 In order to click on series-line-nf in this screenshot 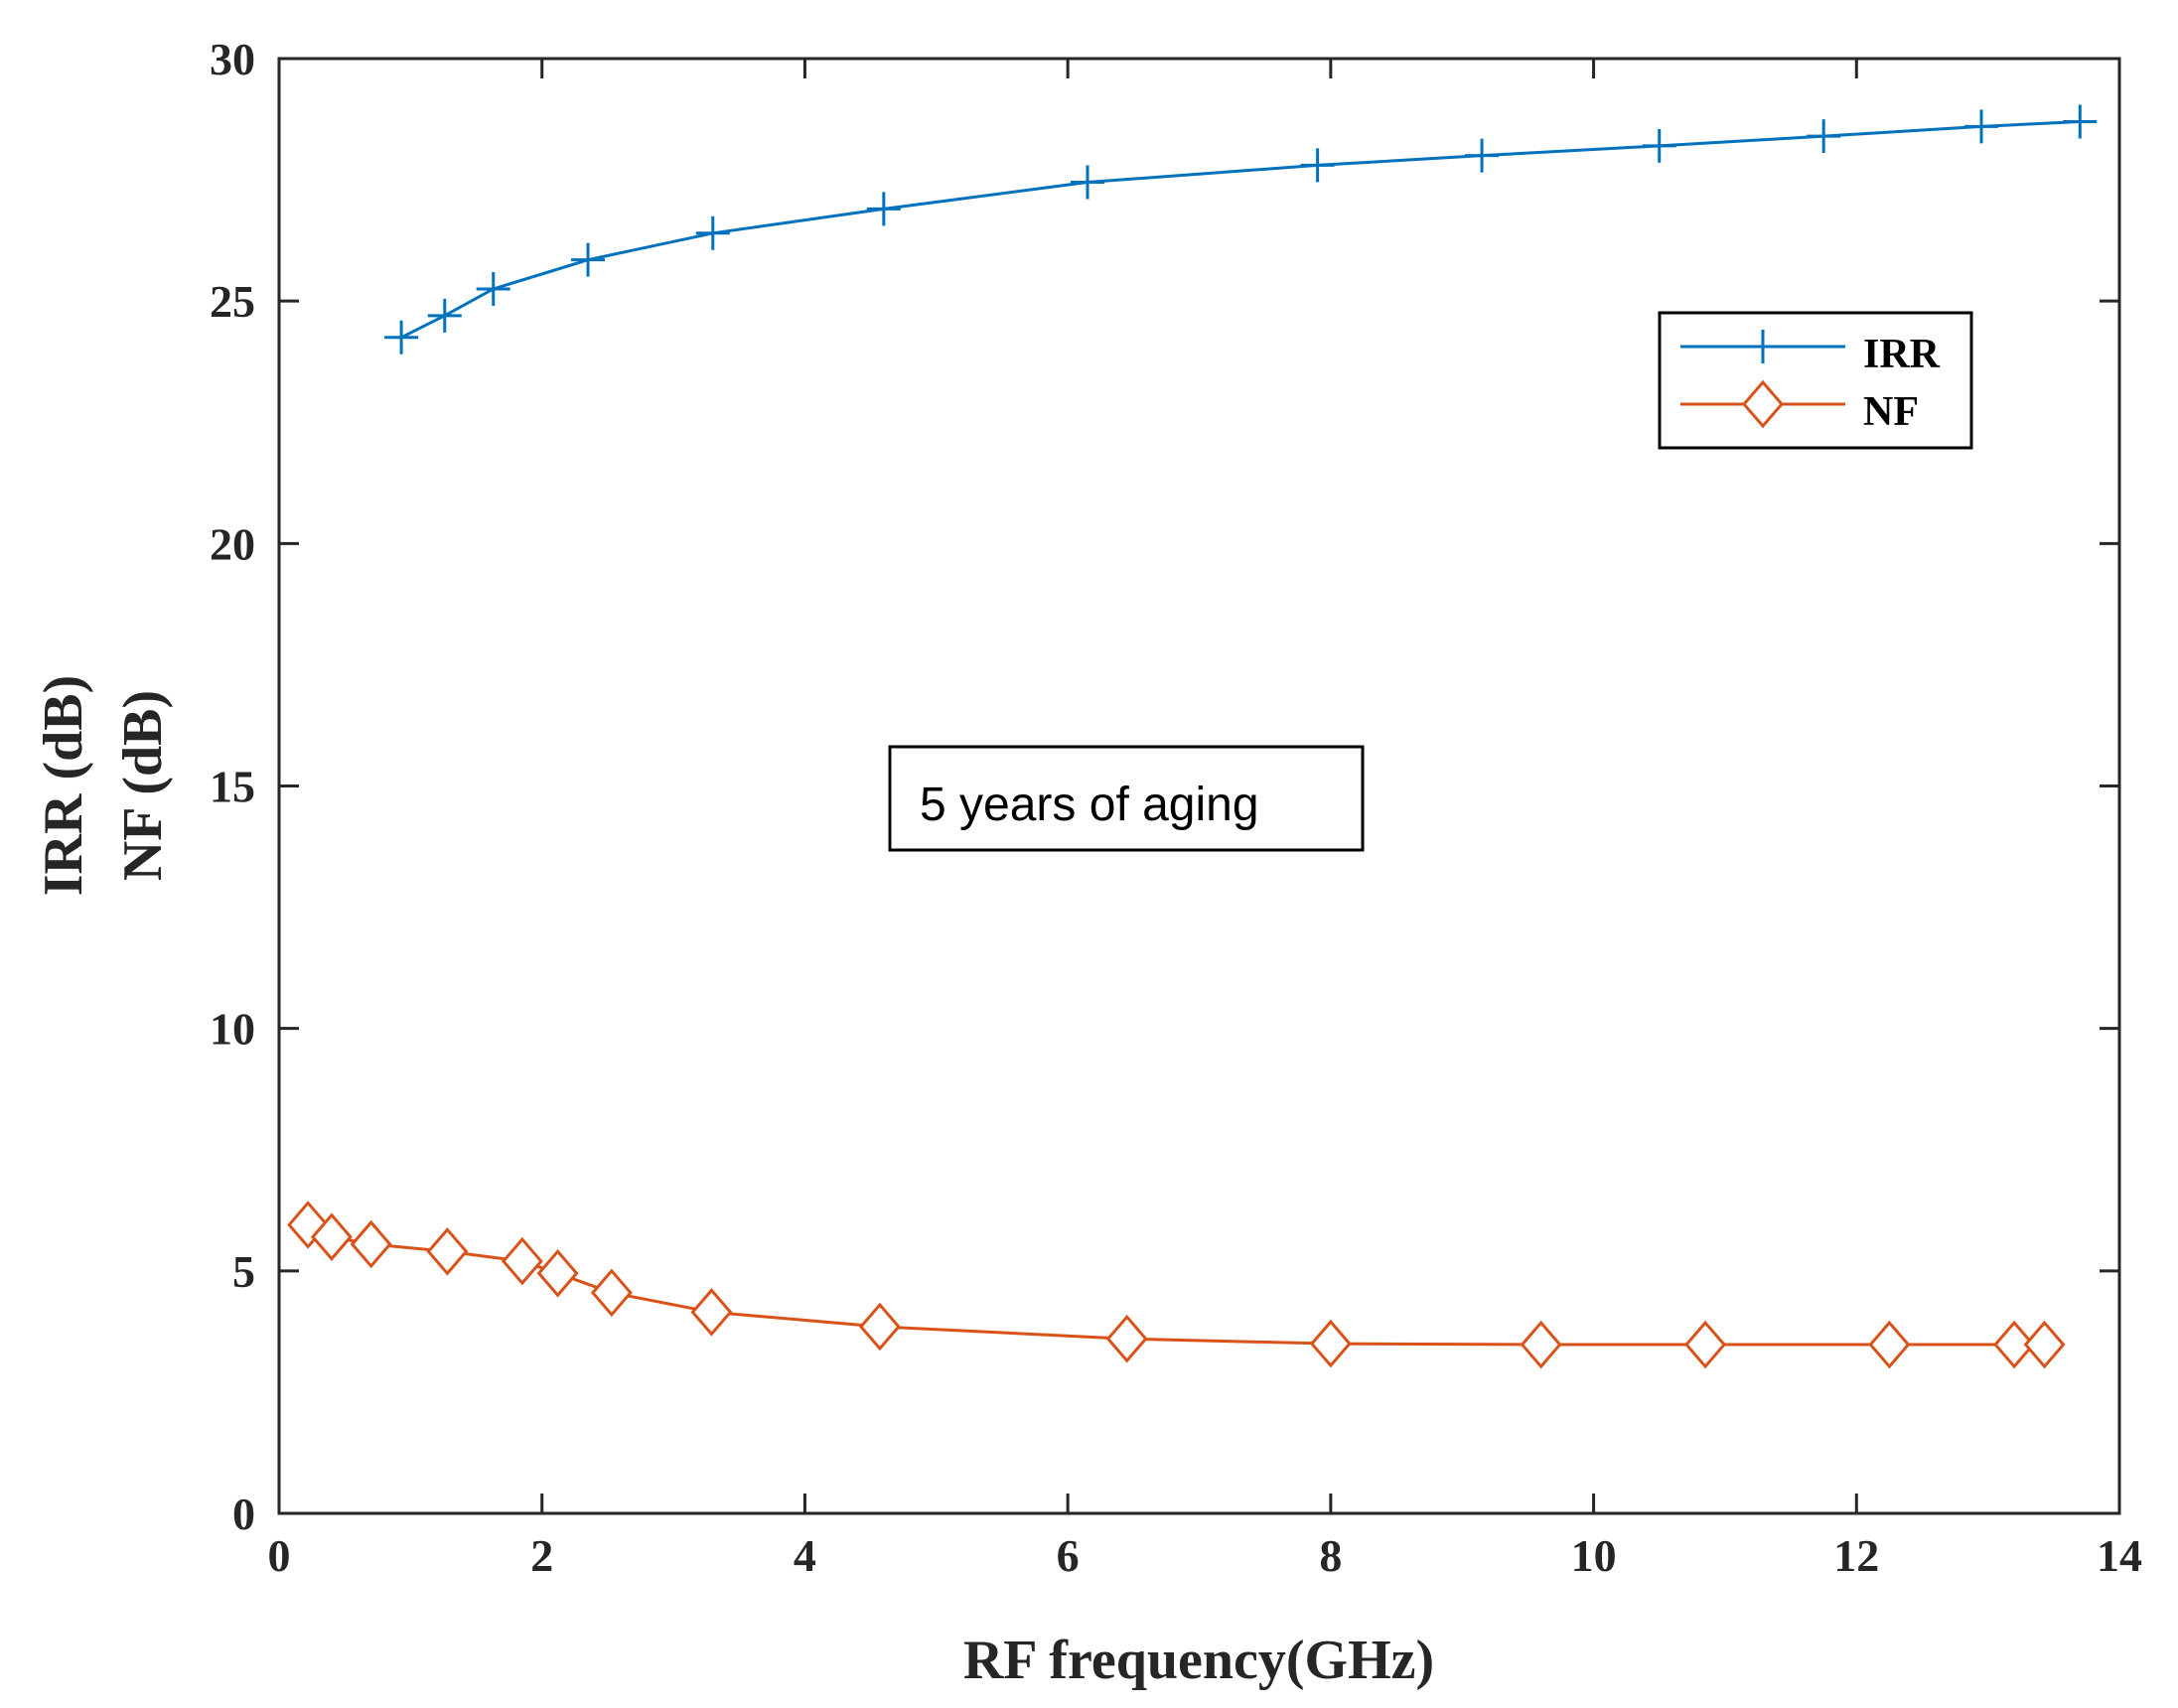, I will do `click(1176, 1285)`.